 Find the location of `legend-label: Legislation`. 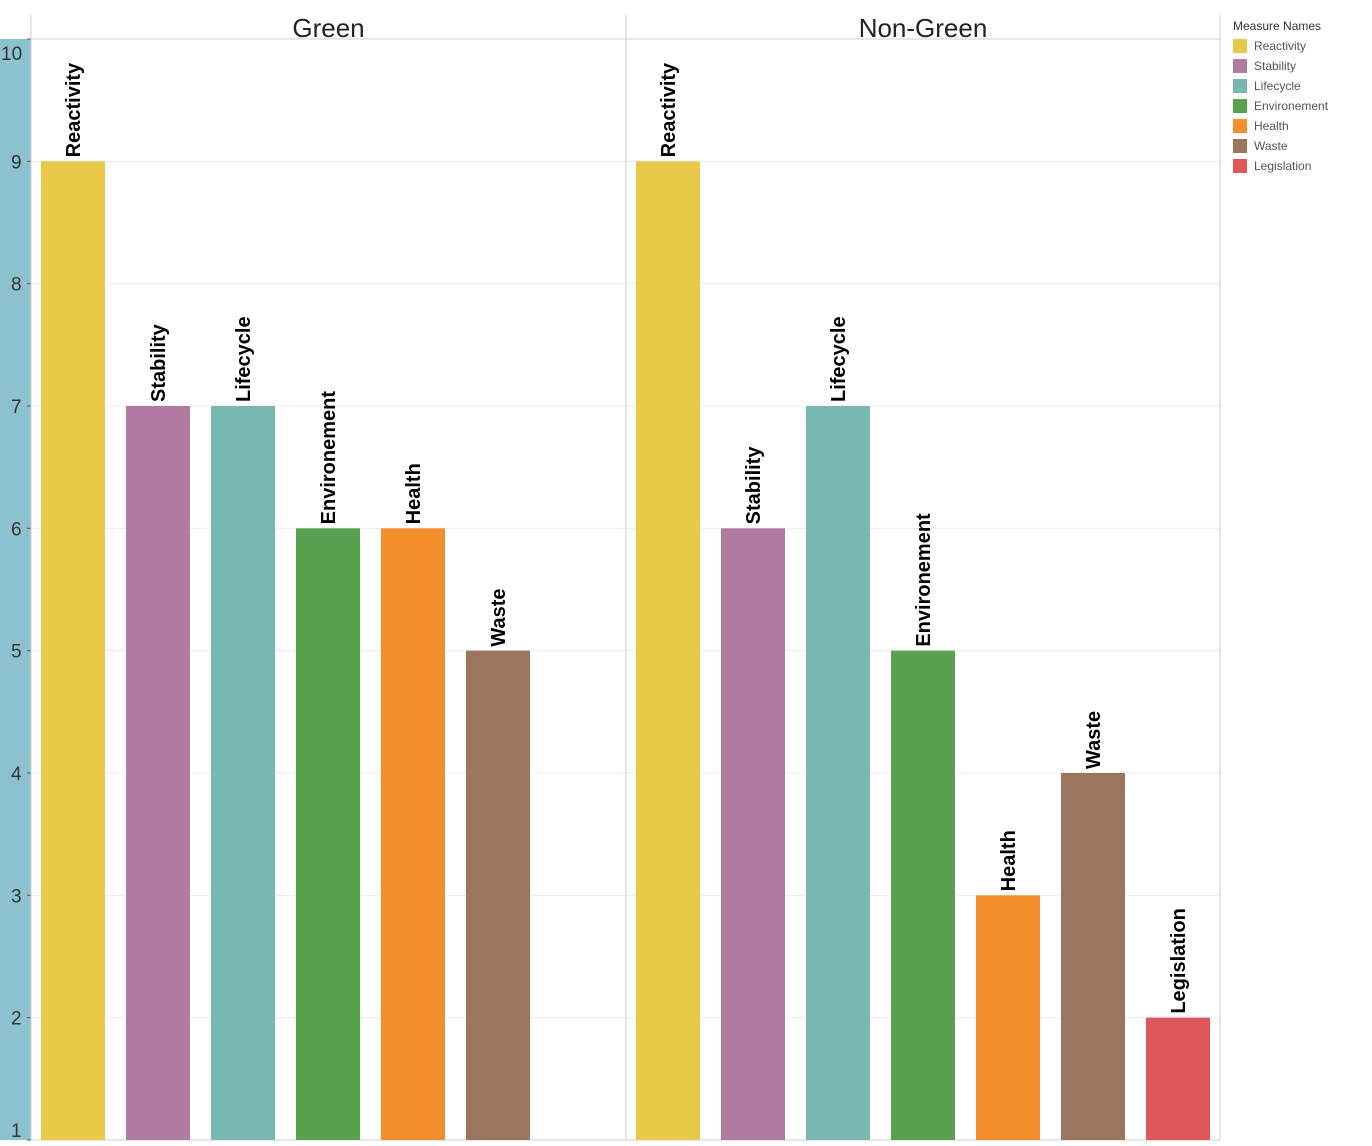

legend-label: Legislation is located at coordinates (1283, 166).